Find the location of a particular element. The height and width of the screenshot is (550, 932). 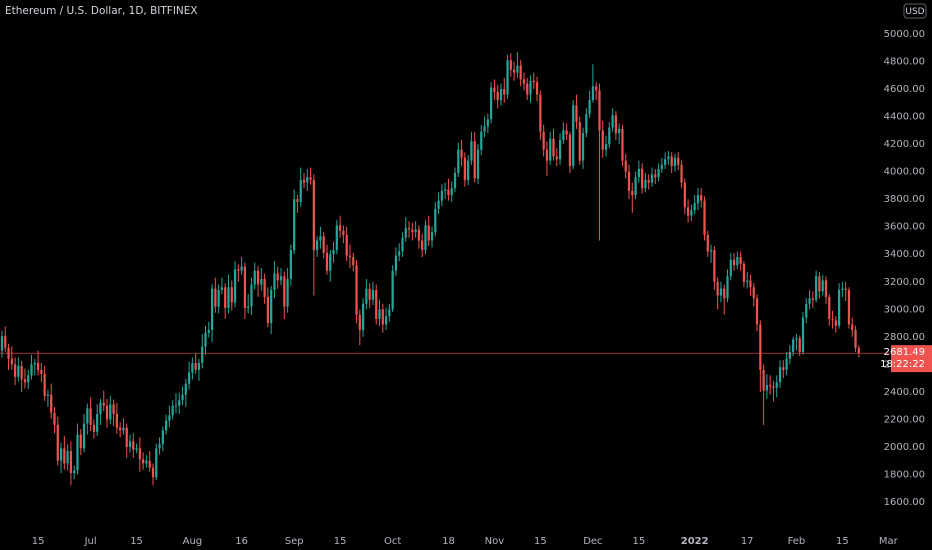

grid is located at coordinates (463, 526).